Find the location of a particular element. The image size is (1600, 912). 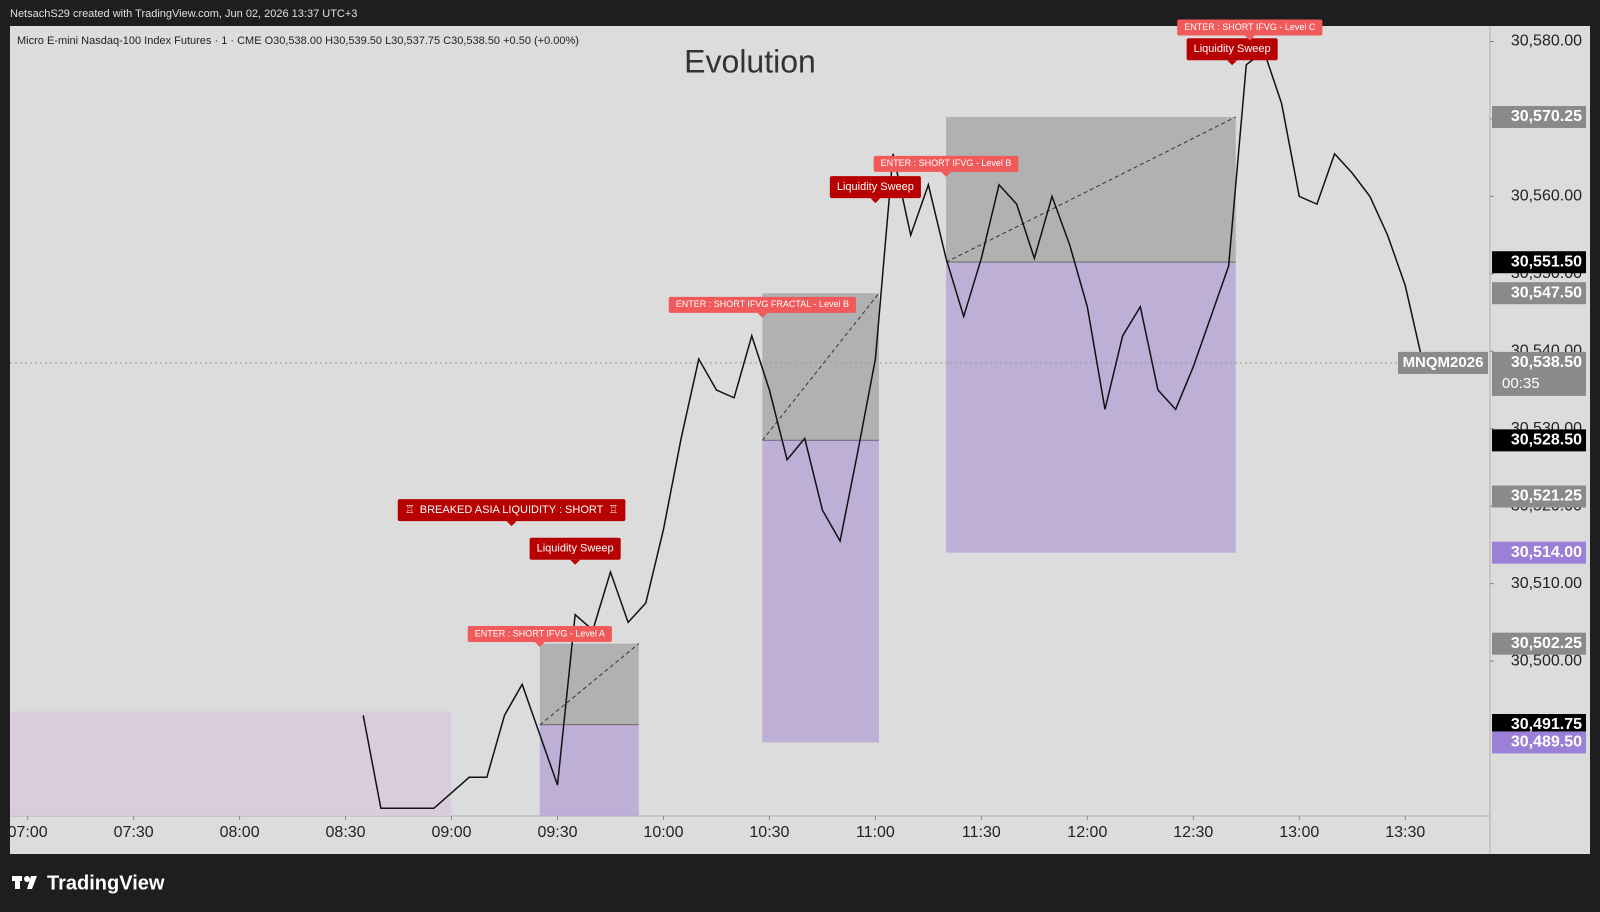

x-tick-label: 09:00 is located at coordinates (452, 832).